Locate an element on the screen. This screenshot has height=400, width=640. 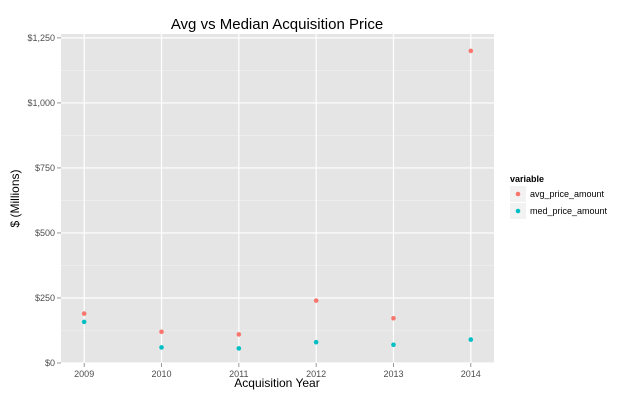
x-axis-title: Acquisition Year is located at coordinates (276, 383).